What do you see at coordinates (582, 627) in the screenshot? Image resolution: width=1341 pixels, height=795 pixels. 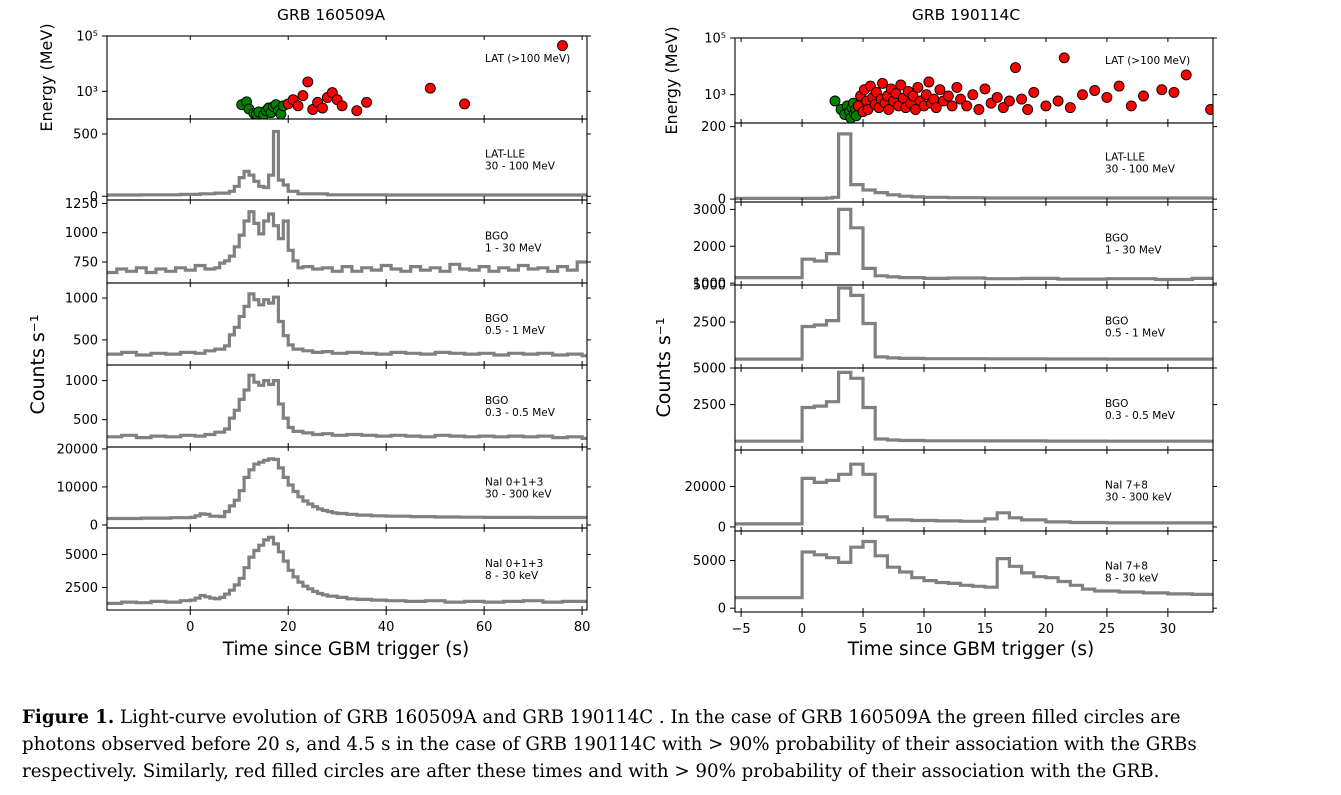 I see `x-tick-label: 80` at bounding box center [582, 627].